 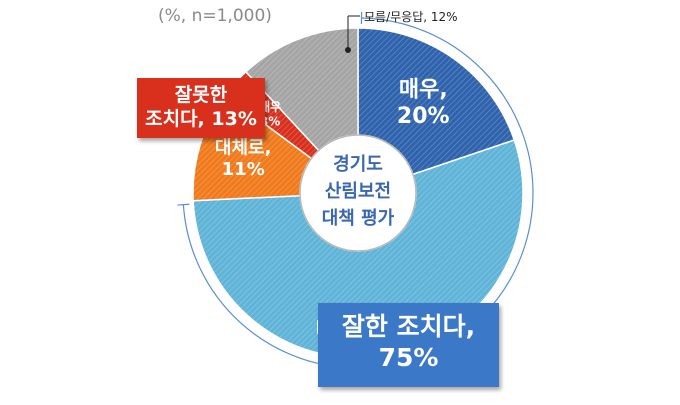 I want to click on positive-total-callout: 잘한 조치다, 75%, so click(x=408, y=345).